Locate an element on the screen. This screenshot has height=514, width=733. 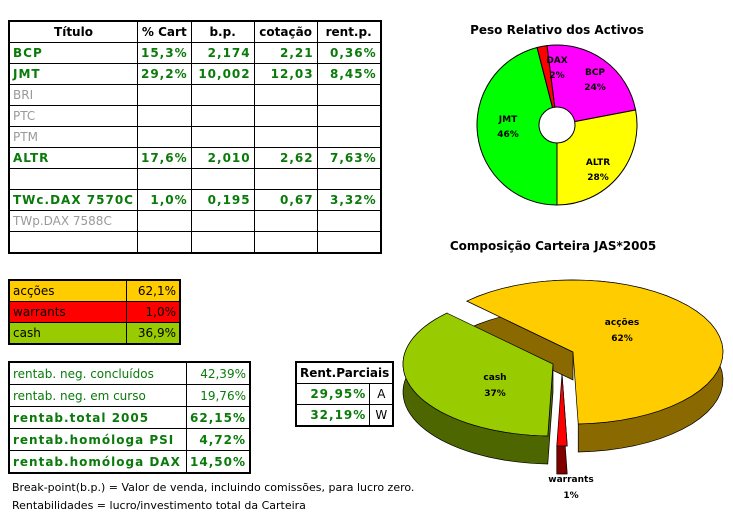
slice-value-label: 28% is located at coordinates (598, 178).